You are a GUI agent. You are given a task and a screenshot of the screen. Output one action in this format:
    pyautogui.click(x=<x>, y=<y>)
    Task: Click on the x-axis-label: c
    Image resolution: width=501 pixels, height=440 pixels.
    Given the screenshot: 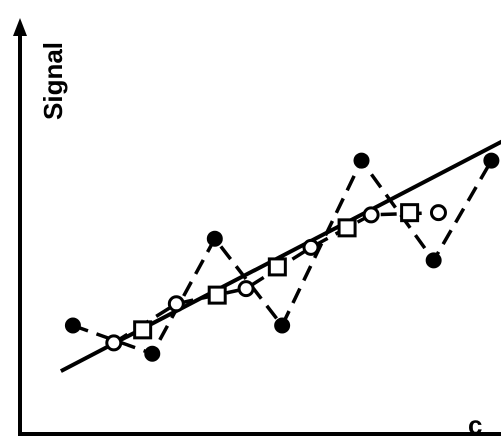 What is the action you would take?
    pyautogui.click(x=475, y=425)
    